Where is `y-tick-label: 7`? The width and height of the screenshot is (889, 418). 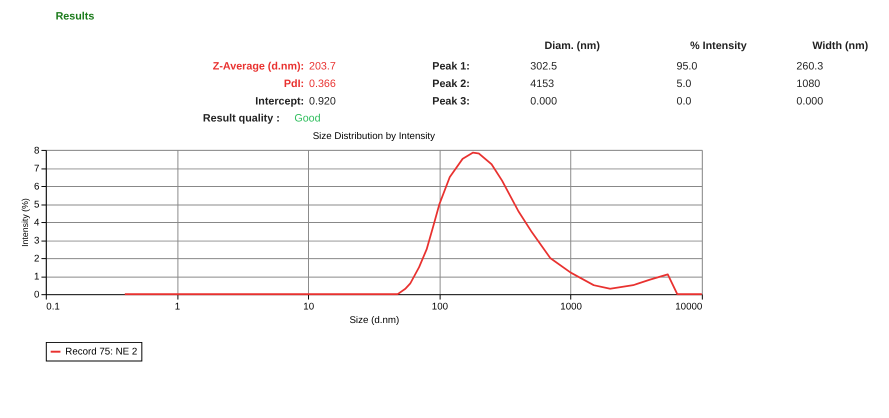 y-tick-label: 7 is located at coordinates (37, 168).